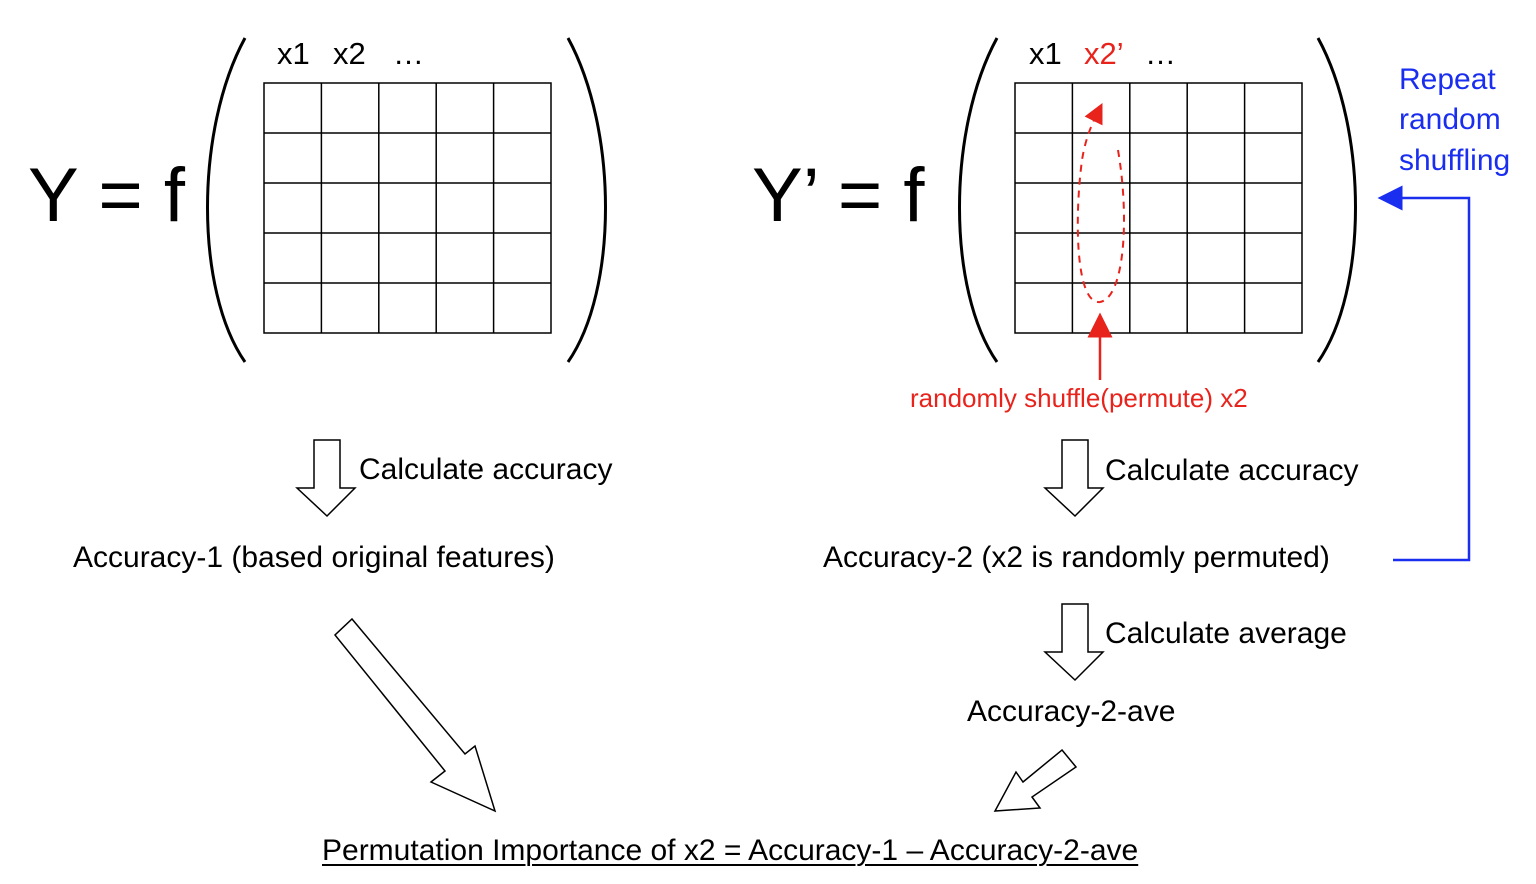  What do you see at coordinates (838, 195) in the screenshot?
I see `right-equation: Y’ = f` at bounding box center [838, 195].